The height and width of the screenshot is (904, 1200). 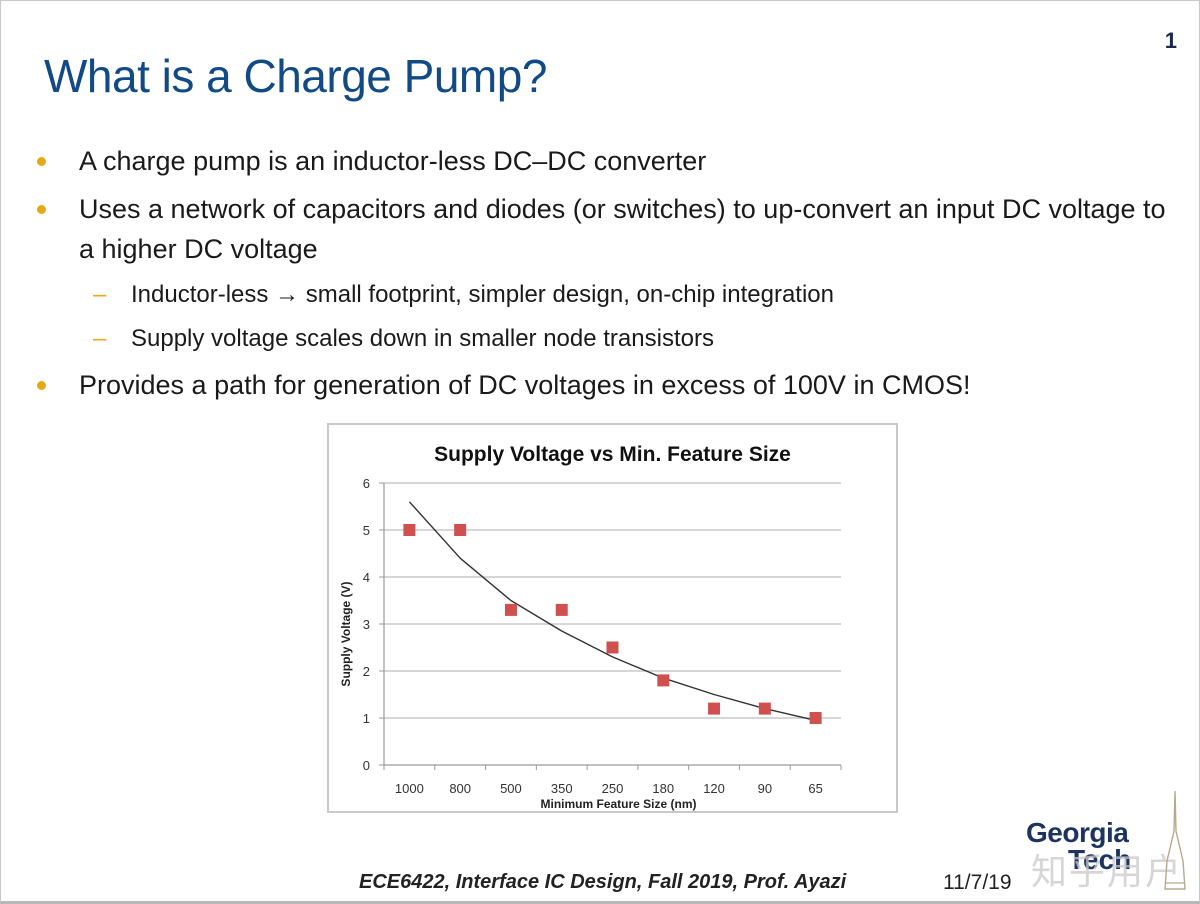 I want to click on georgia-tech-logo: Georgia Tech, so click(x=1096, y=846).